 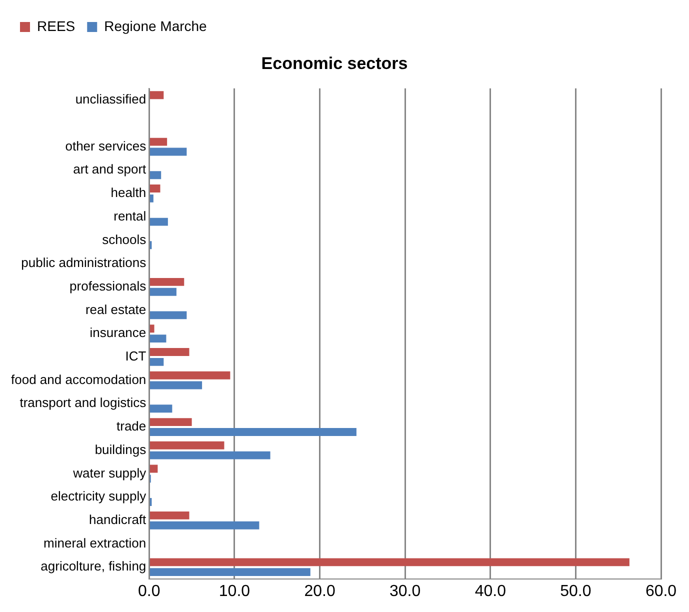 What do you see at coordinates (83, 402) in the screenshot?
I see `y-tick-label: transport and logistics` at bounding box center [83, 402].